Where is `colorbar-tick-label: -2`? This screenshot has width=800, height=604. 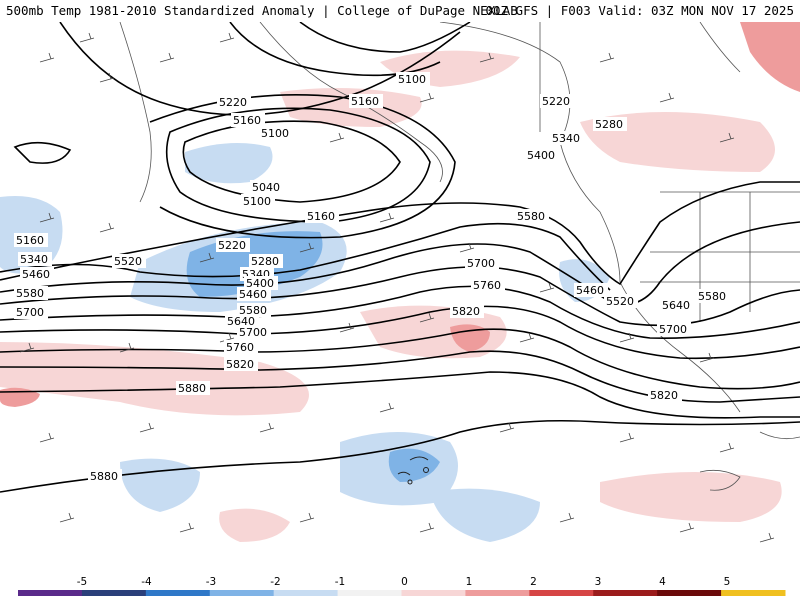 colorbar-tick-label: -2 is located at coordinates (275, 582).